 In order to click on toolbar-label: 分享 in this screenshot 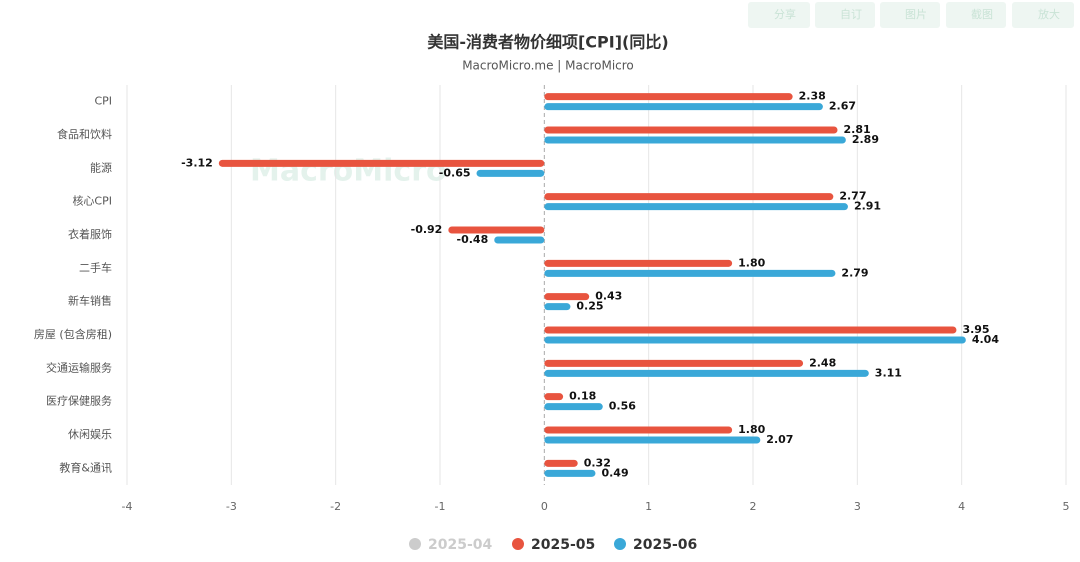, I will do `click(785, 14)`.